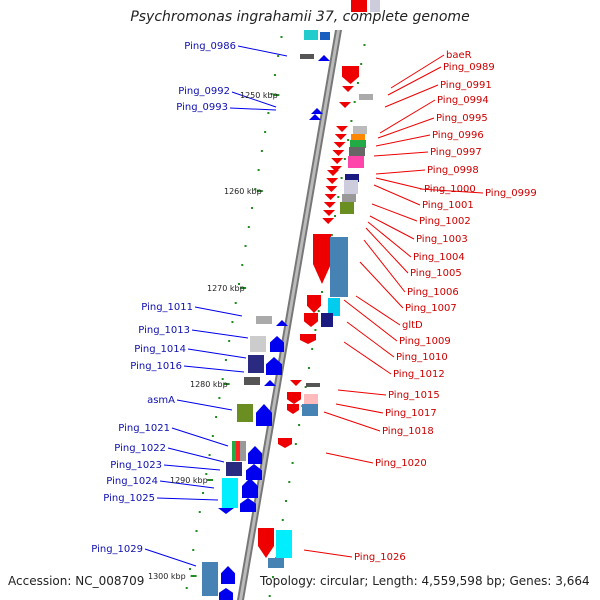 The image size is (600, 600). I want to click on gene-label: Ping_1004, so click(439, 257).